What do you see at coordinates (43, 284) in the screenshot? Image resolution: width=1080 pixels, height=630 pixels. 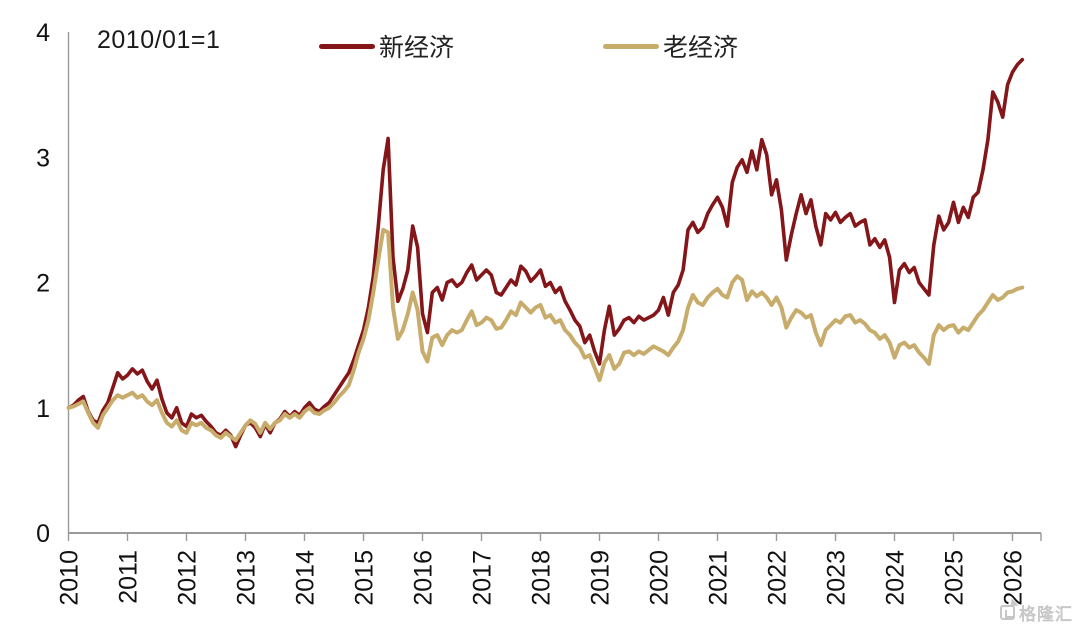 I see `y-axis-tick-label: 2` at bounding box center [43, 284].